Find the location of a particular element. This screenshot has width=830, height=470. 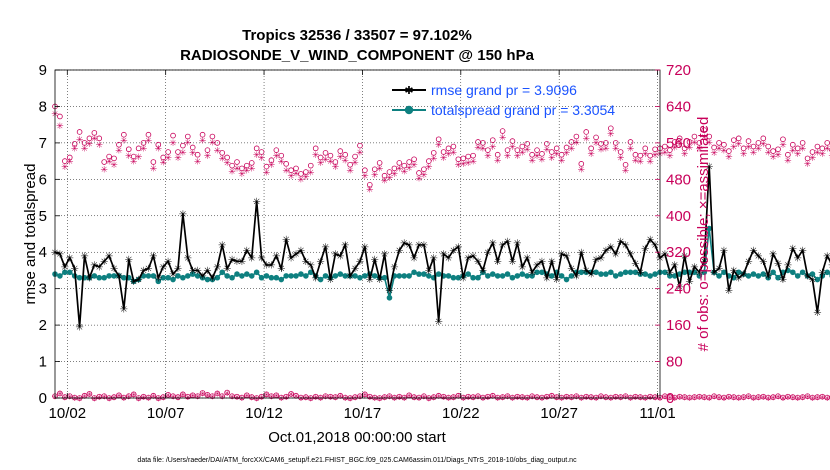

y-left-tick-label: 4 is located at coordinates (43, 252).